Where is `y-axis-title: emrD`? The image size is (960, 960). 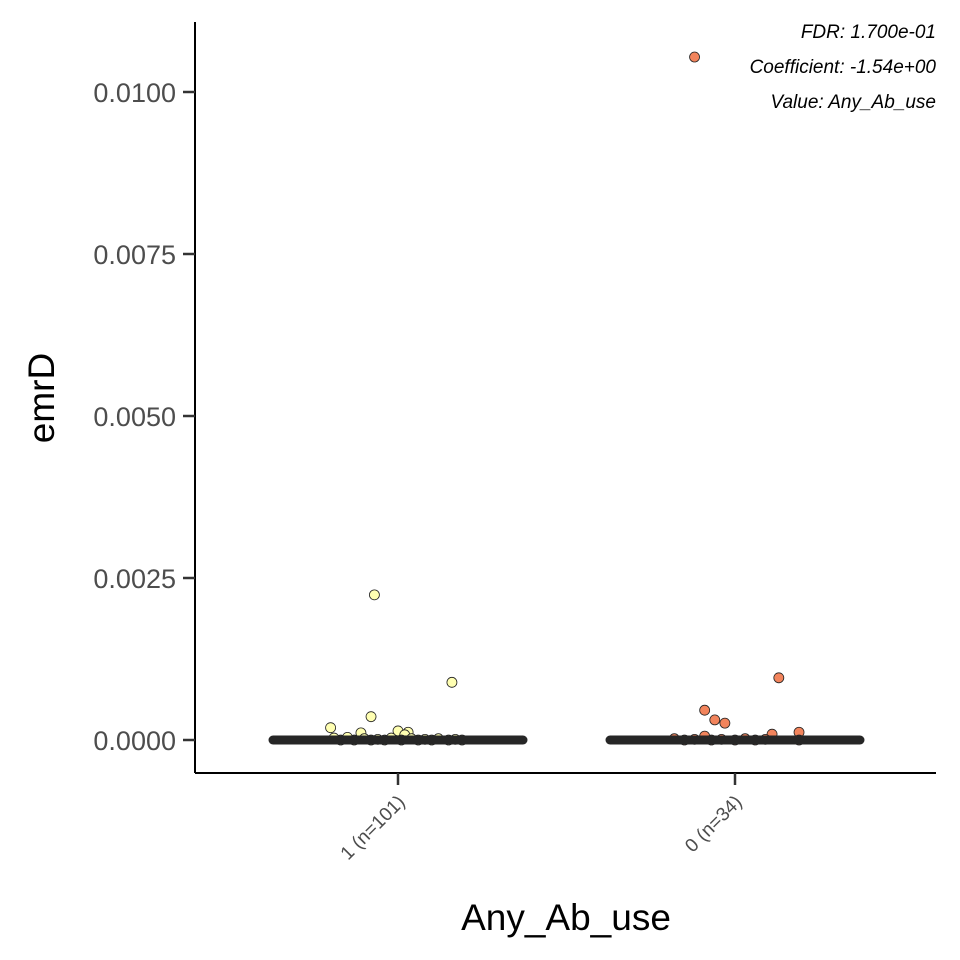
y-axis-title: emrD is located at coordinates (41, 398).